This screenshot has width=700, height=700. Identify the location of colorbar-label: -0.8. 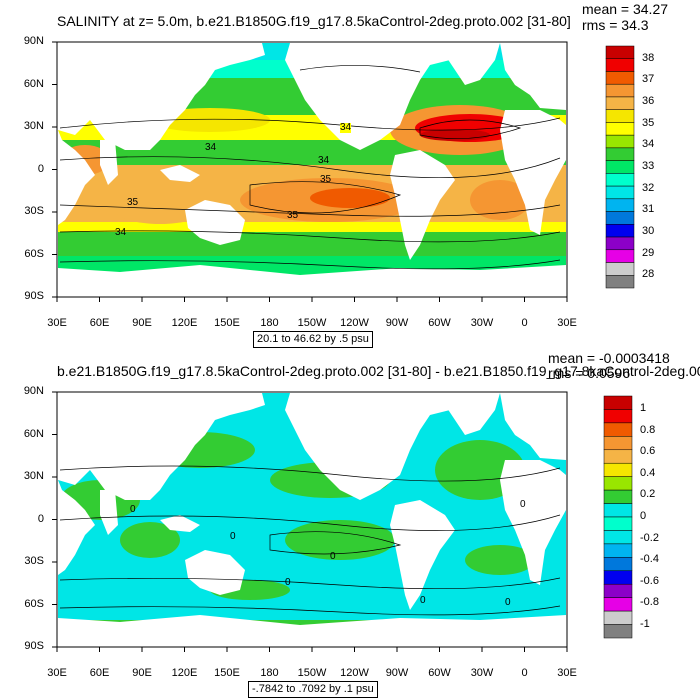
(649, 602).